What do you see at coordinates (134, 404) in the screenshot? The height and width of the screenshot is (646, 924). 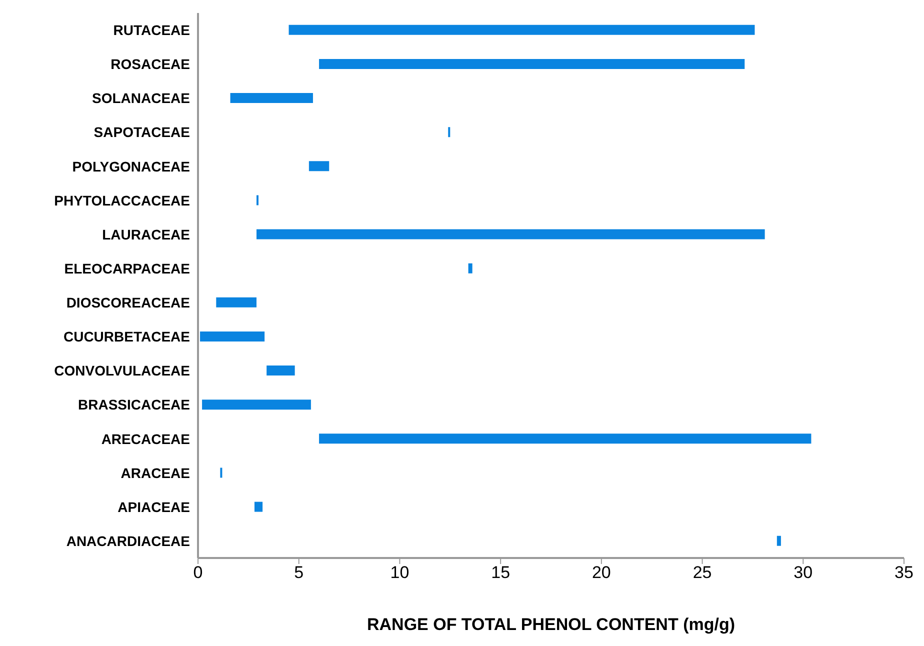 I see `y-tick-label: BRASSICACEAE` at bounding box center [134, 404].